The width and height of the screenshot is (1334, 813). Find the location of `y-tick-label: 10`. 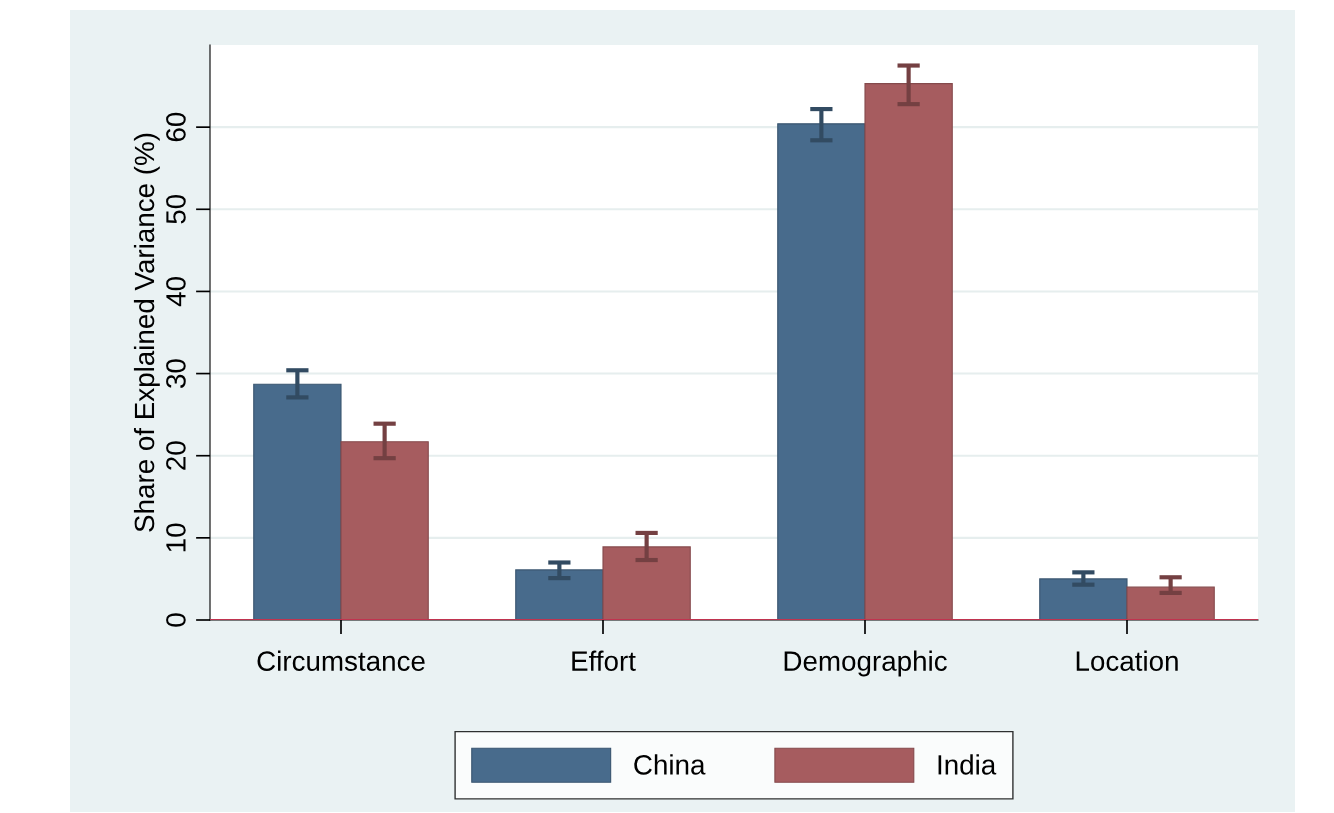

y-tick-label: 10 is located at coordinates (176, 537).